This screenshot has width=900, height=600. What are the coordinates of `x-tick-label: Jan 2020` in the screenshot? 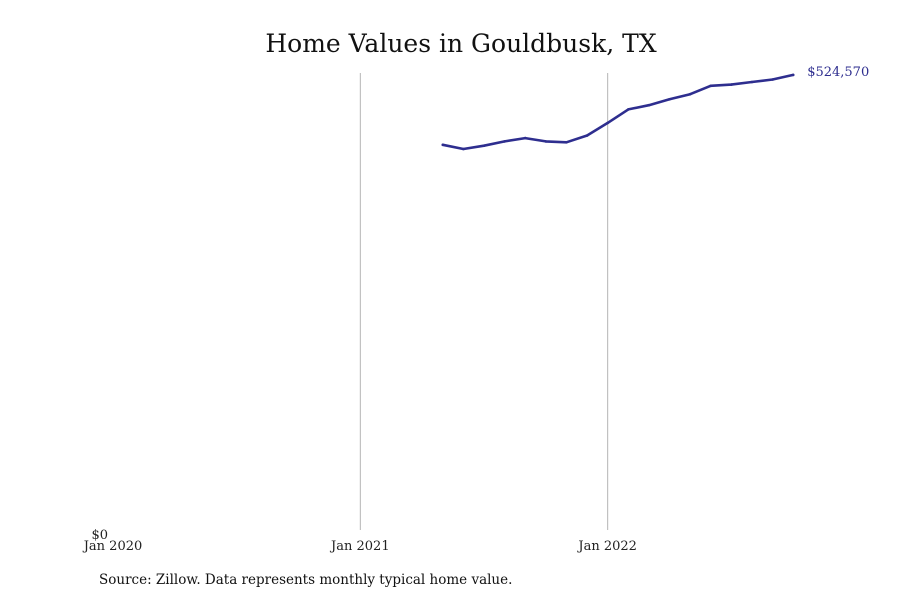 It's located at (112, 546).